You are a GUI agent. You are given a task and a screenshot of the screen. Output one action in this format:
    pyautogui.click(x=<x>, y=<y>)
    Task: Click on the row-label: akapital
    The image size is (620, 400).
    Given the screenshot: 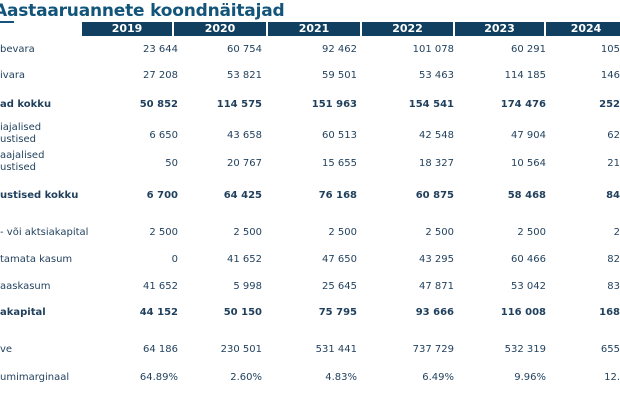 What is the action you would take?
    pyautogui.click(x=23, y=313)
    